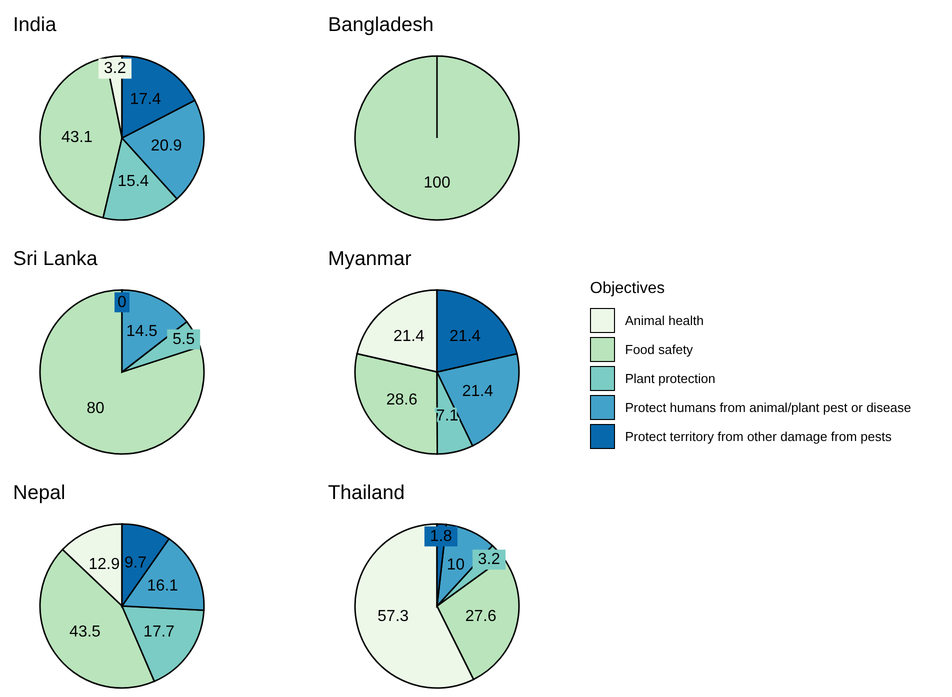 This screenshot has height=697, width=952. I want to click on data-label: 15.4, so click(133, 181).